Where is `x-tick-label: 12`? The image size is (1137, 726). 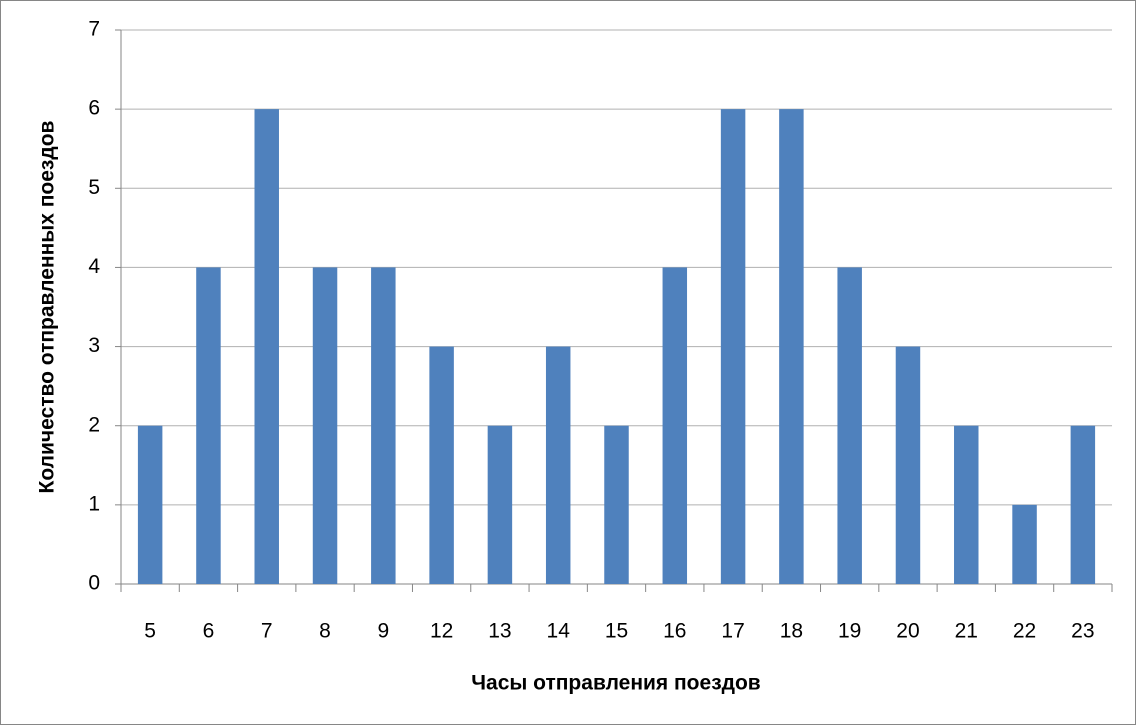
x-tick-label: 12 is located at coordinates (441, 631).